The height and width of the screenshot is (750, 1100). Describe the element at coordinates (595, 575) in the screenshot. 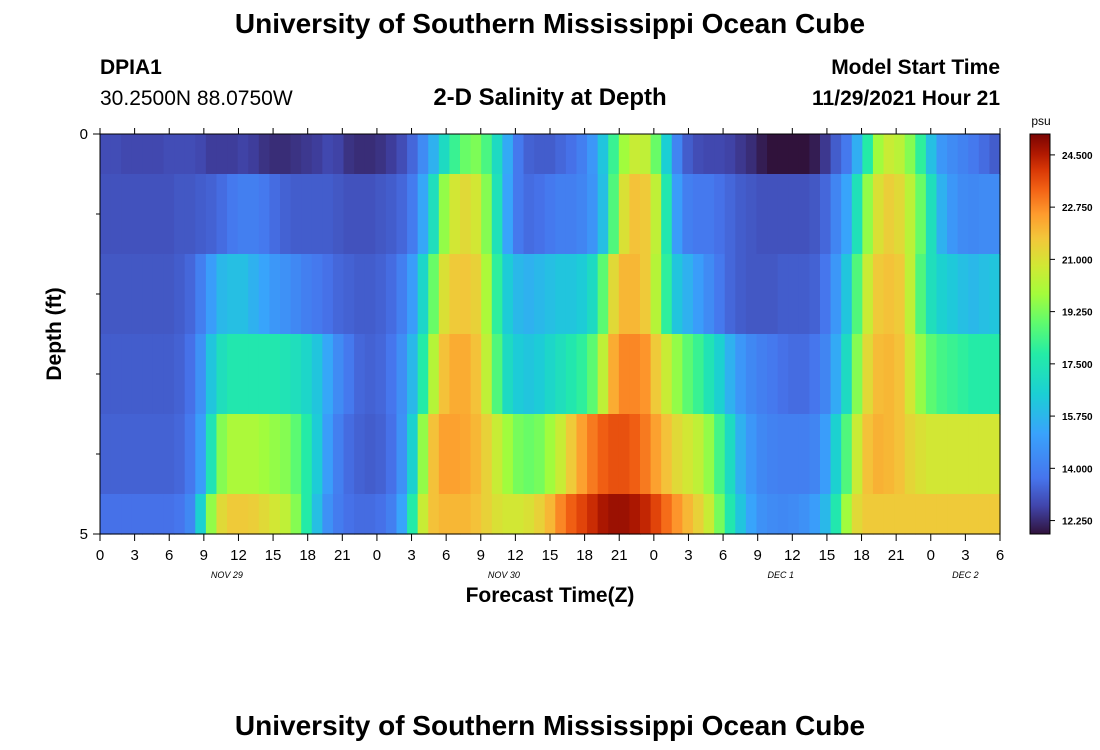

I see `date-labels: NOV 29 NOV 30 DEC 1 DEC 2` at that location.